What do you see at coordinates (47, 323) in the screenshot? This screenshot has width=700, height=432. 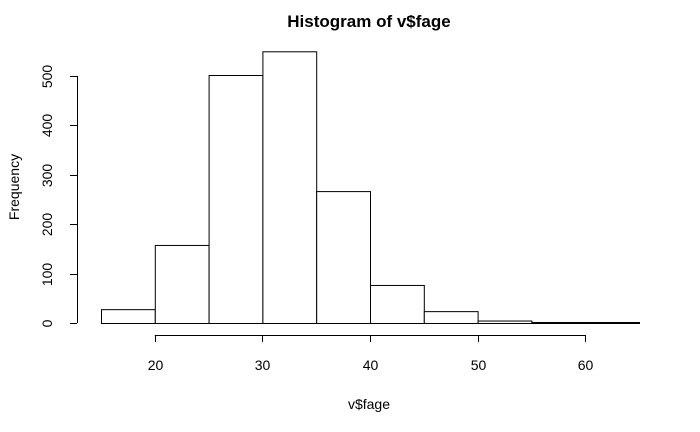 I see `y-tick-label: 0` at bounding box center [47, 323].